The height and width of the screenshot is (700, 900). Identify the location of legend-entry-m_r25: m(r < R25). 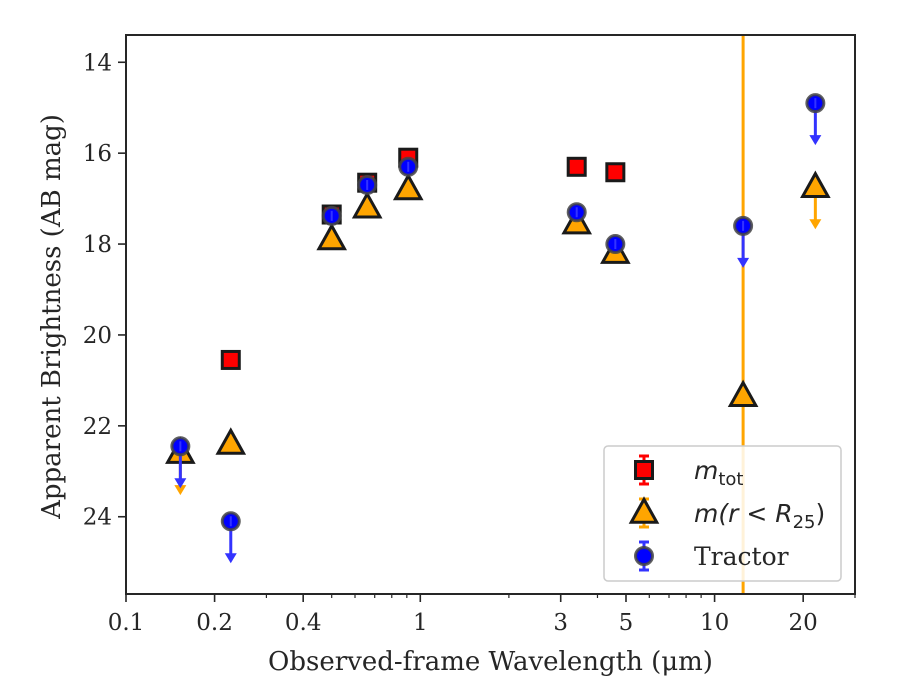
(726, 514).